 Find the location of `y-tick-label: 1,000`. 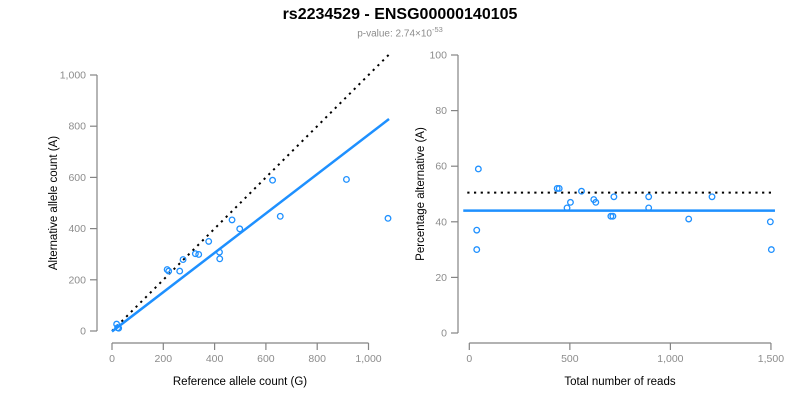

y-tick-label: 1,000 is located at coordinates (73, 76).